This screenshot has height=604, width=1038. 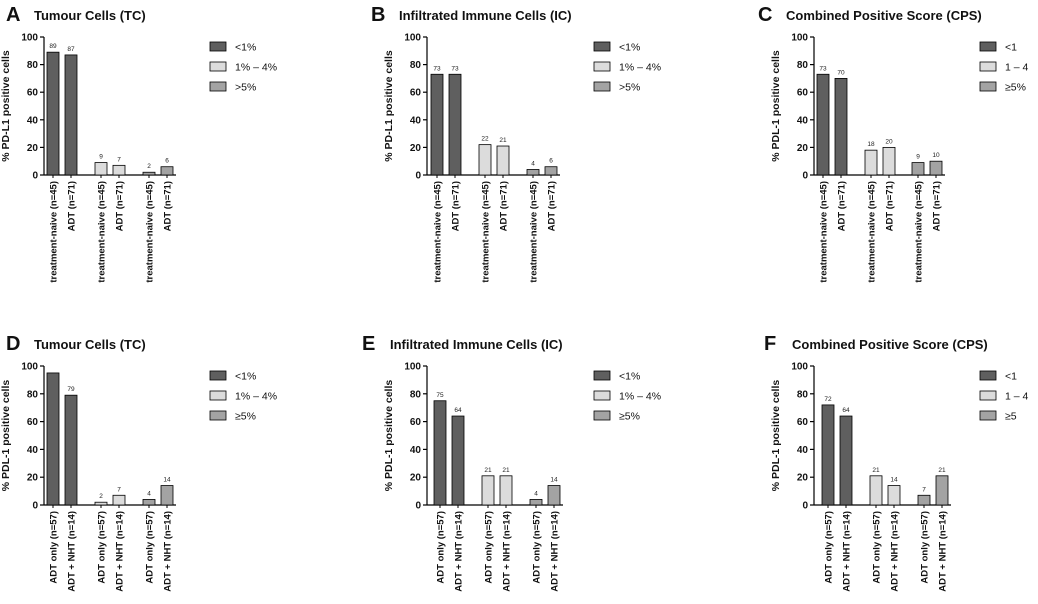 What do you see at coordinates (389, 106) in the screenshot?
I see `y-axis-label: % PD-L1 positive cells` at bounding box center [389, 106].